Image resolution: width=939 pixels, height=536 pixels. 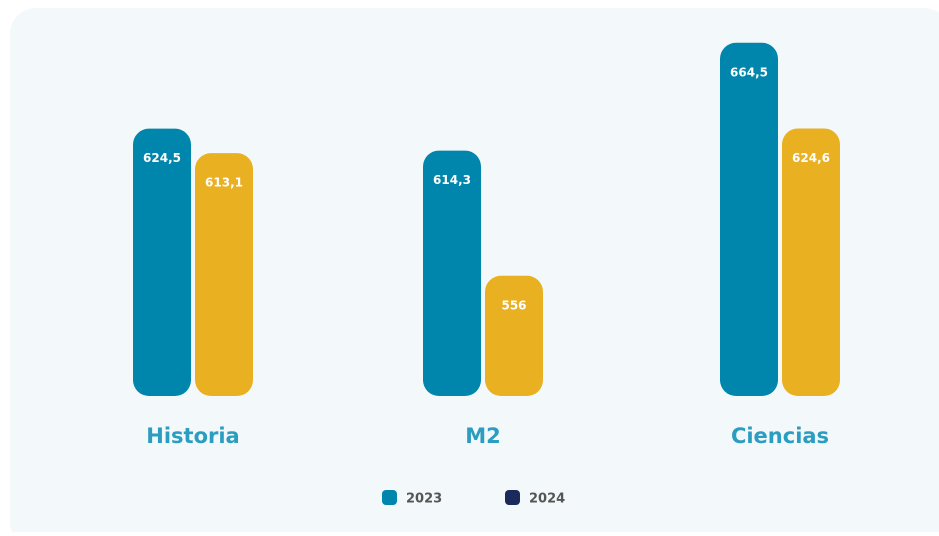 What do you see at coordinates (162, 158) in the screenshot?
I see `value-label: 624,5` at bounding box center [162, 158].